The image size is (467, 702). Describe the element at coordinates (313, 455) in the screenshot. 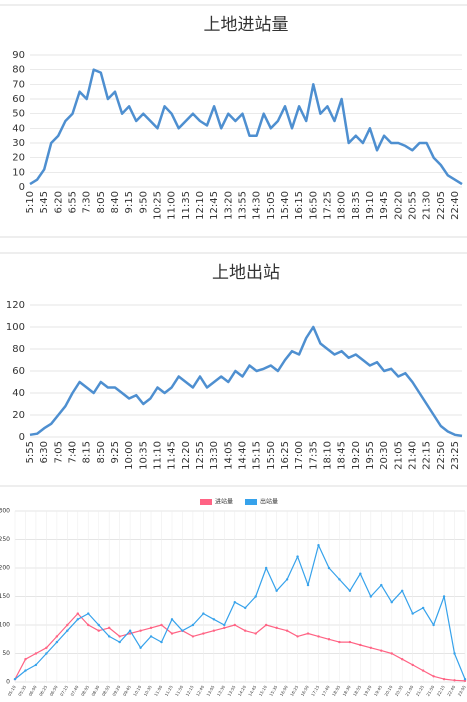

I see `x-tick-label: 17:35` at that location.